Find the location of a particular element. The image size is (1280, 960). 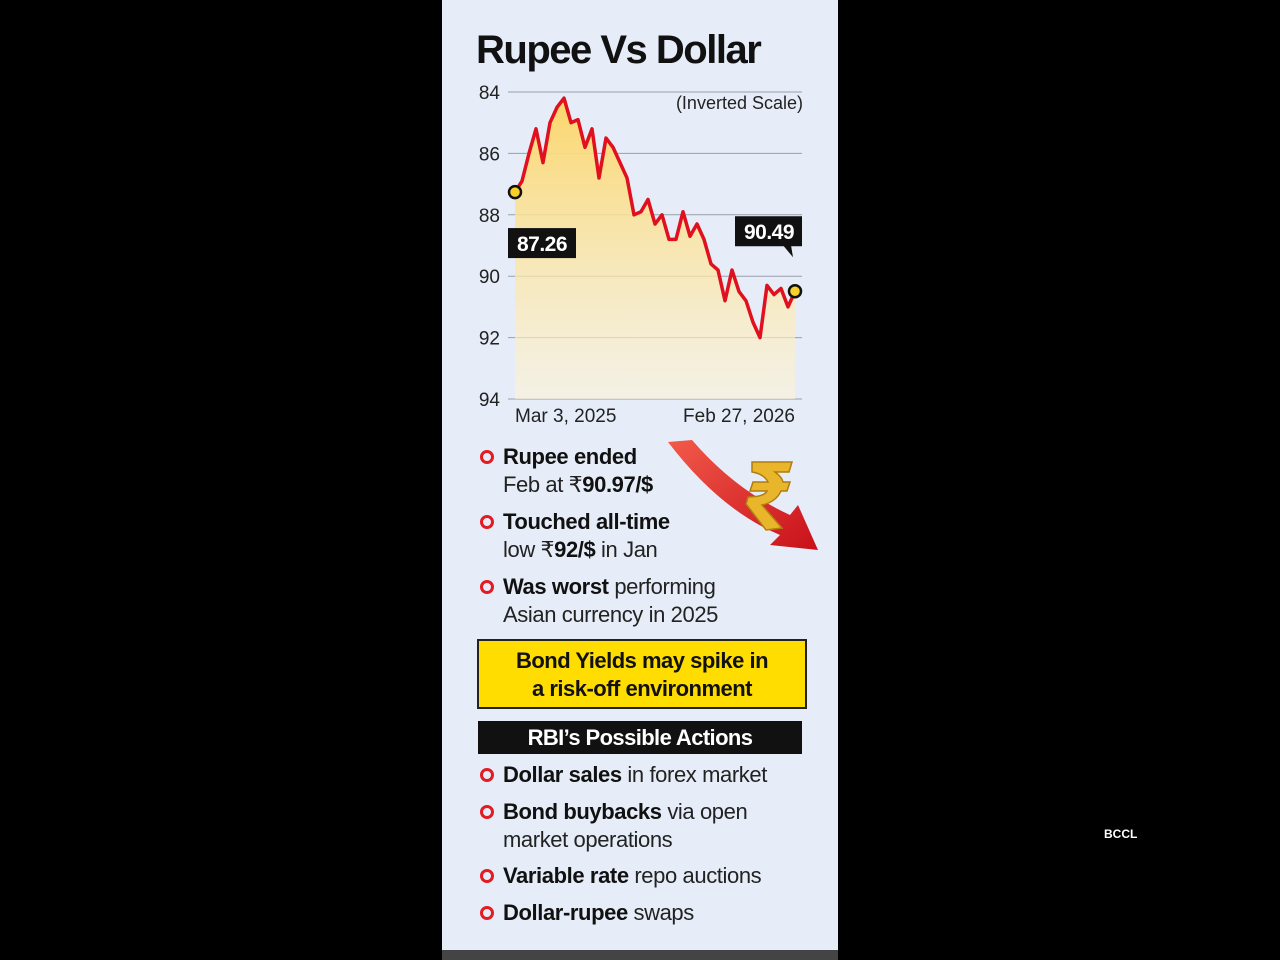

bullet-text: repo auctions is located at coordinates (695, 875).